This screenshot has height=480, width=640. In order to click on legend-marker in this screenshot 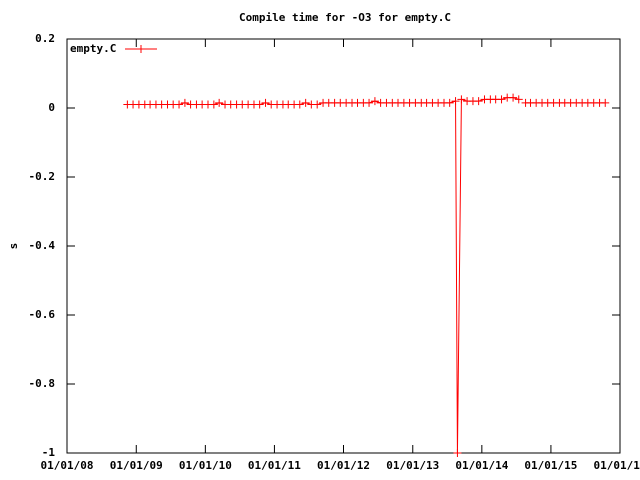, I will do `click(141, 49)`.